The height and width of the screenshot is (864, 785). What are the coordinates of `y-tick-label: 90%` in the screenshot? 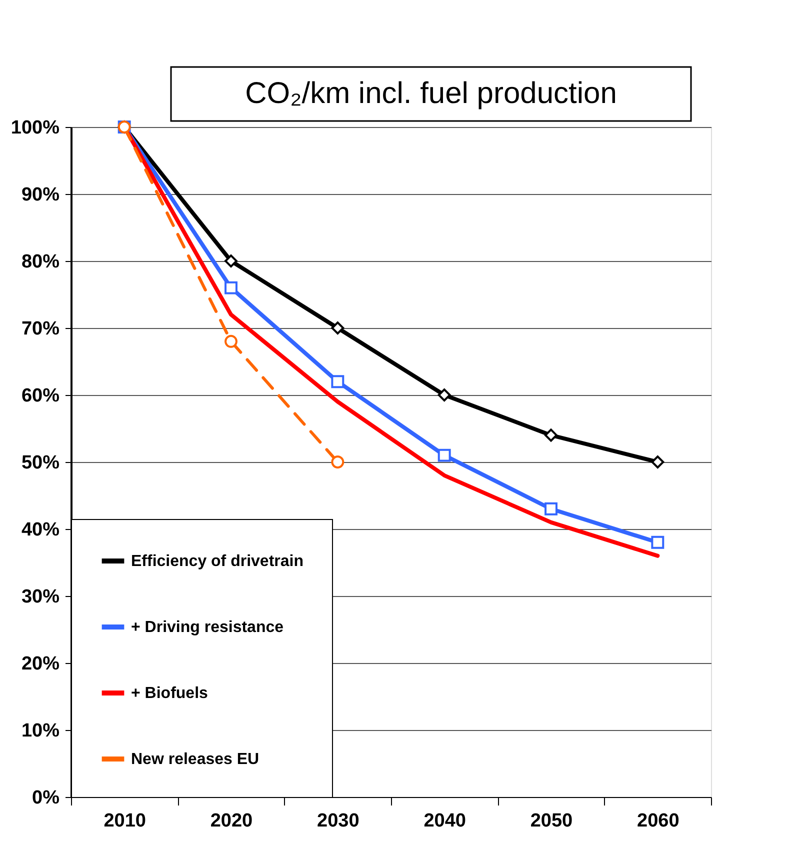 It's located at (40, 195).